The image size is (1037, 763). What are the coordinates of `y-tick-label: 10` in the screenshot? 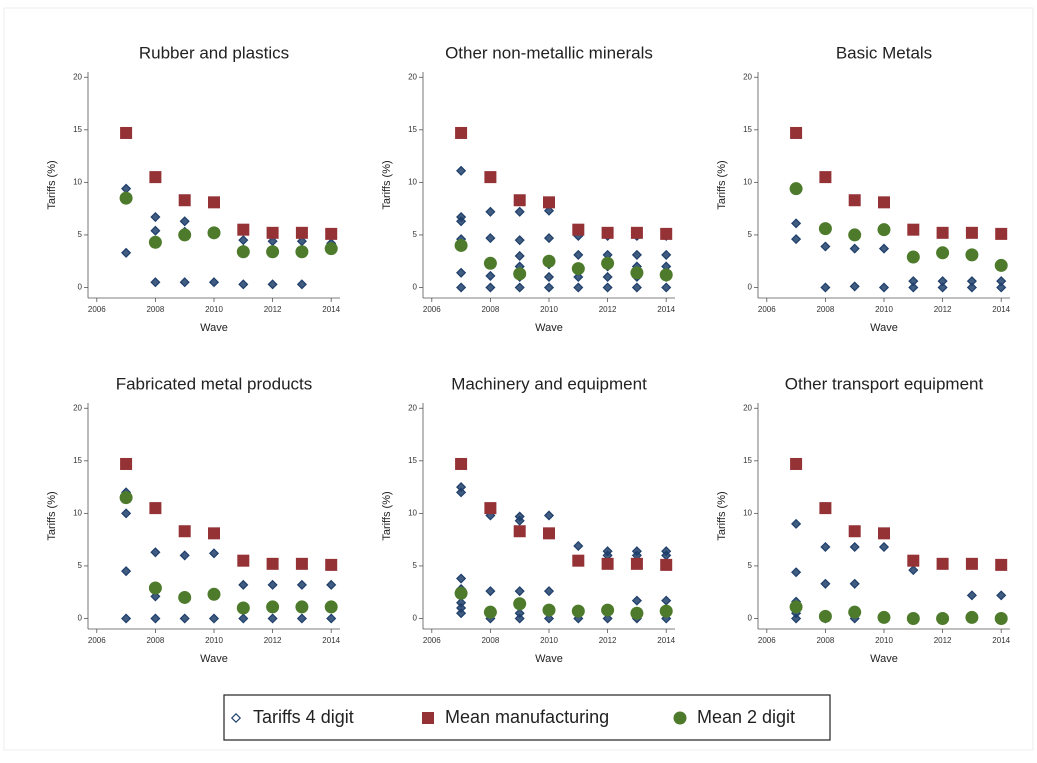 It's located at (747, 512).